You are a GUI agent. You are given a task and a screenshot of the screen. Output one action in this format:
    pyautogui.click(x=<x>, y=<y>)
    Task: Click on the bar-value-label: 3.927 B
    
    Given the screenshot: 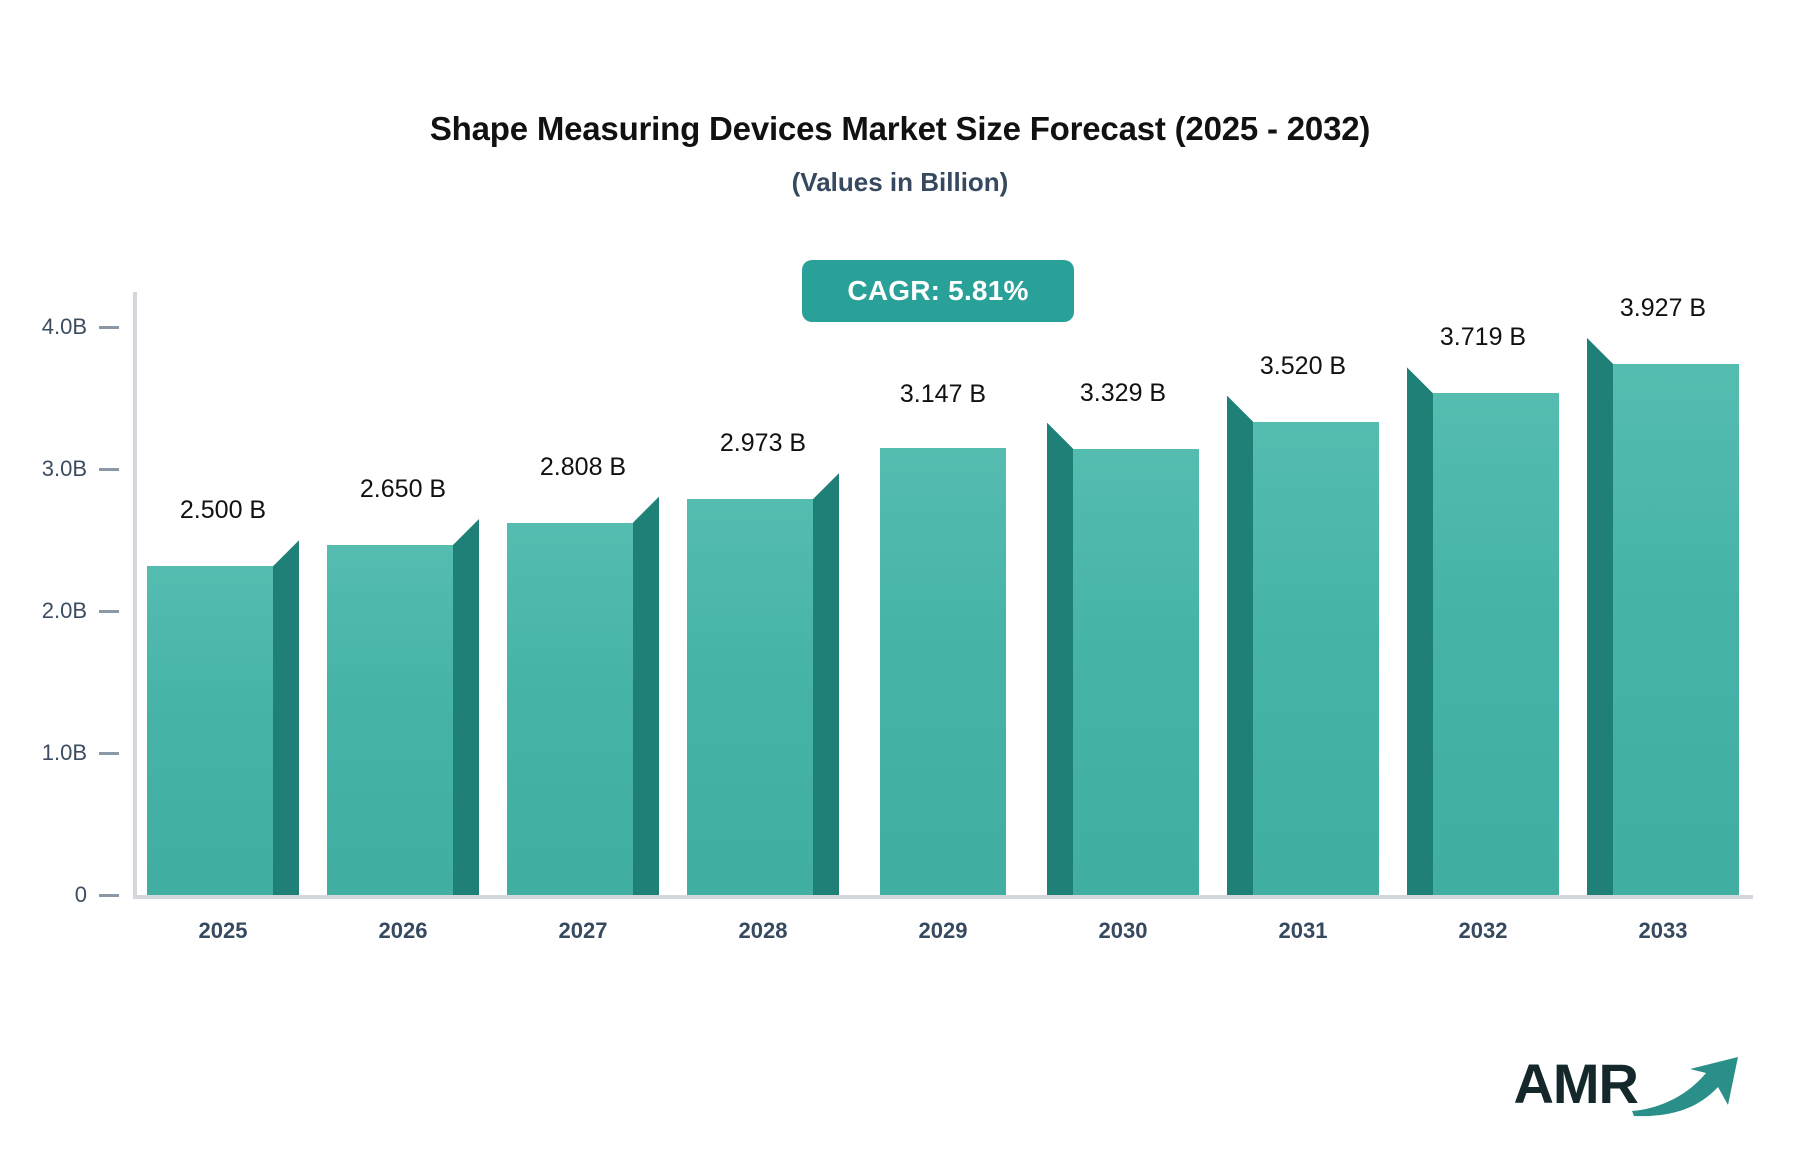 What is the action you would take?
    pyautogui.click(x=1663, y=307)
    